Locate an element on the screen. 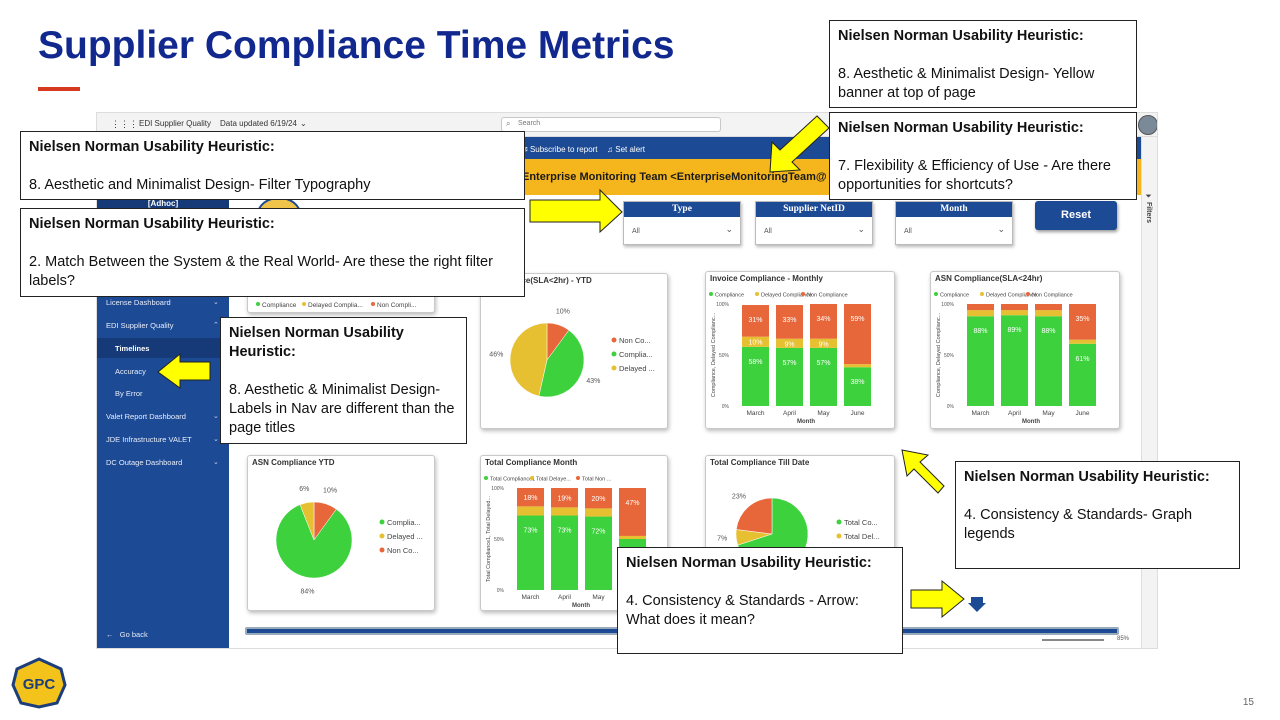 This screenshot has height=720, width=1280. month-filter-label: Month is located at coordinates (954, 209).